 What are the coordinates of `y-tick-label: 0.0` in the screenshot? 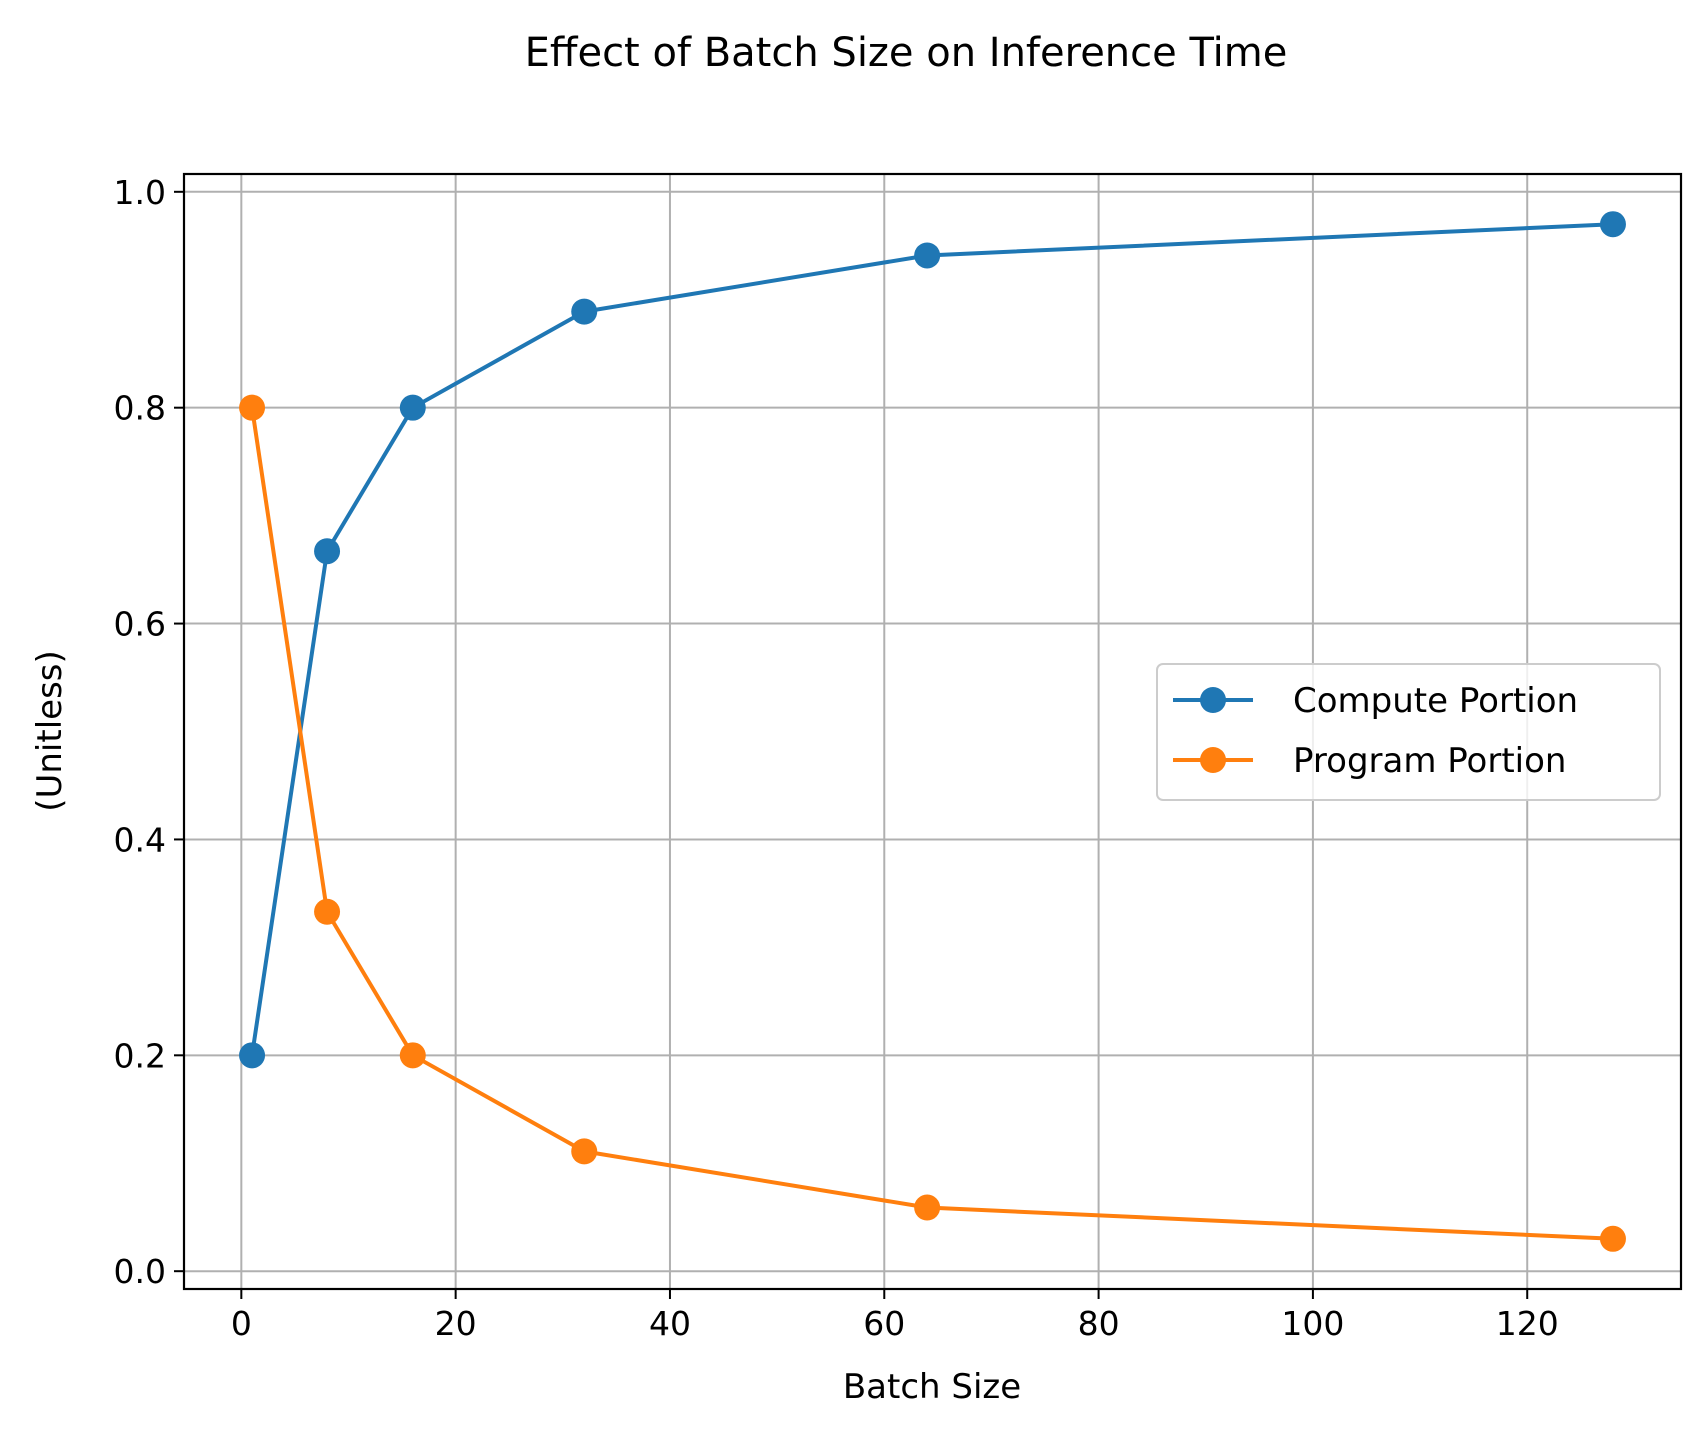 It's located at (140, 1271).